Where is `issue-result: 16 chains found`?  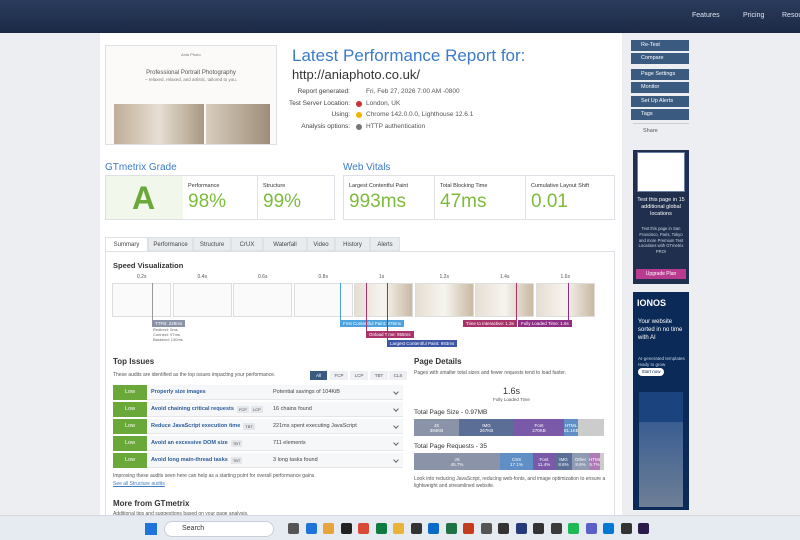 issue-result: 16 chains found is located at coordinates (292, 409).